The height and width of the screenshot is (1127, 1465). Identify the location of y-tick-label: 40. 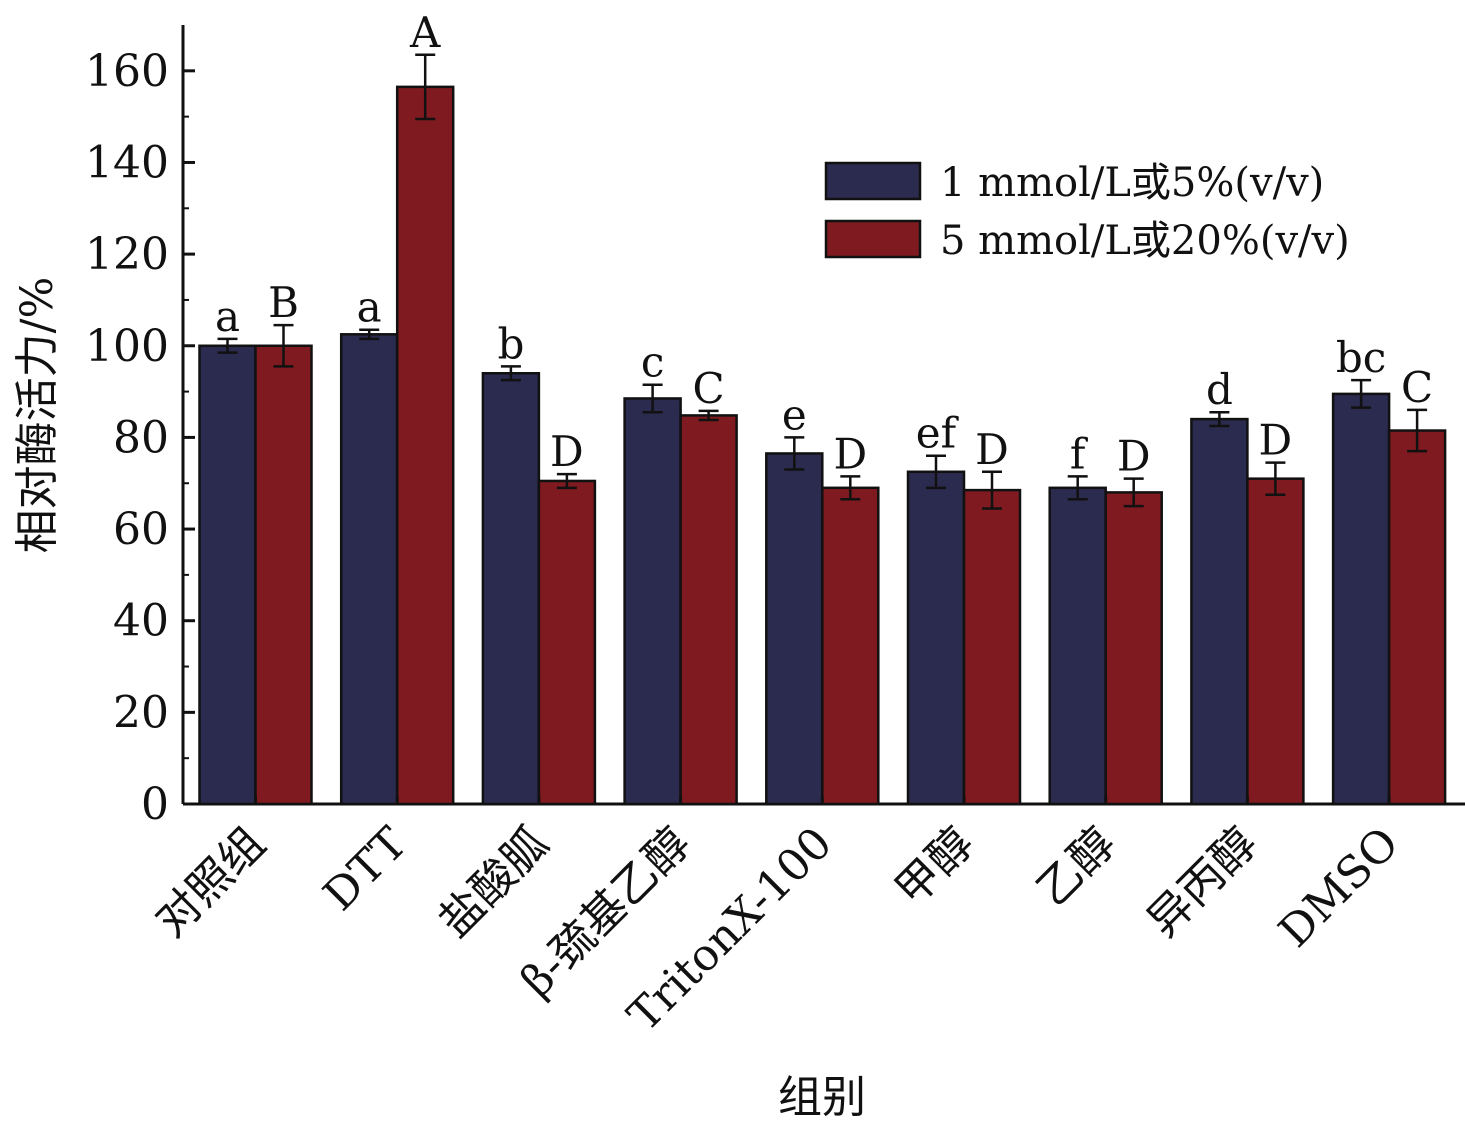
(141, 621).